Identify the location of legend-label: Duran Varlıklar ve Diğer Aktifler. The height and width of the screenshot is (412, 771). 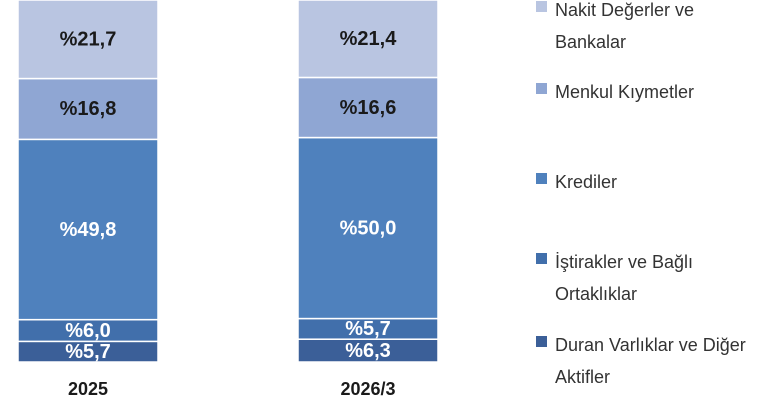
(650, 361).